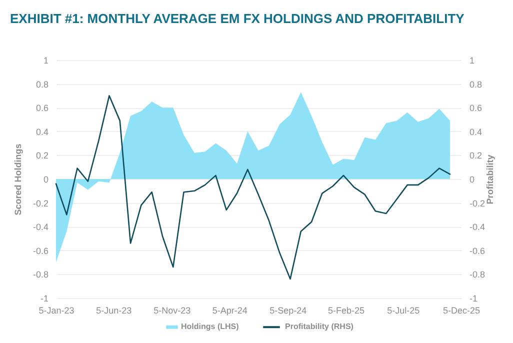 This screenshot has height=343, width=513. What do you see at coordinates (319, 327) in the screenshot?
I see `legend-label: Profitability (RHS)` at bounding box center [319, 327].